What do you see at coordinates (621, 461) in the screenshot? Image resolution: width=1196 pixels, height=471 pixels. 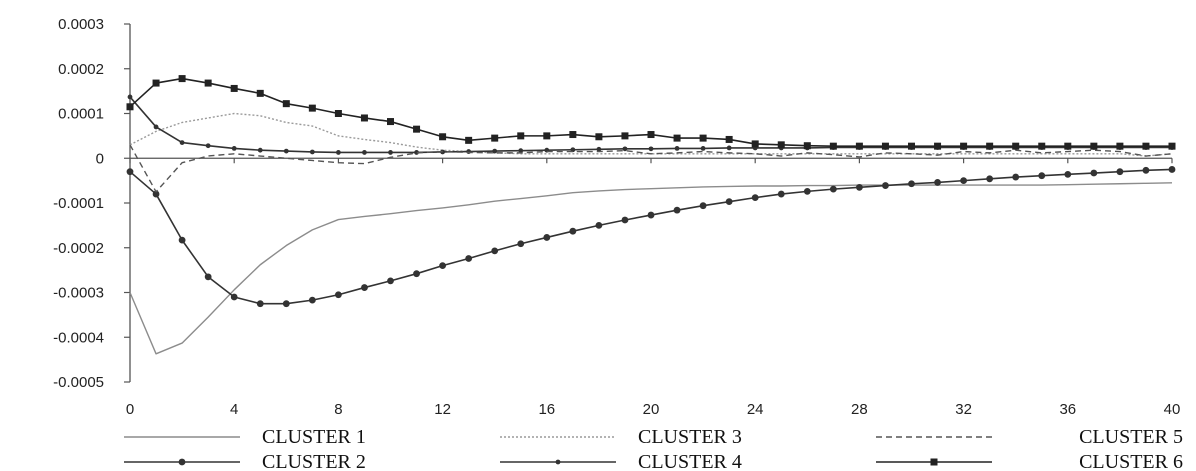 I see `legend-item-cluster-4: CLUSTER 4` at bounding box center [621, 461].